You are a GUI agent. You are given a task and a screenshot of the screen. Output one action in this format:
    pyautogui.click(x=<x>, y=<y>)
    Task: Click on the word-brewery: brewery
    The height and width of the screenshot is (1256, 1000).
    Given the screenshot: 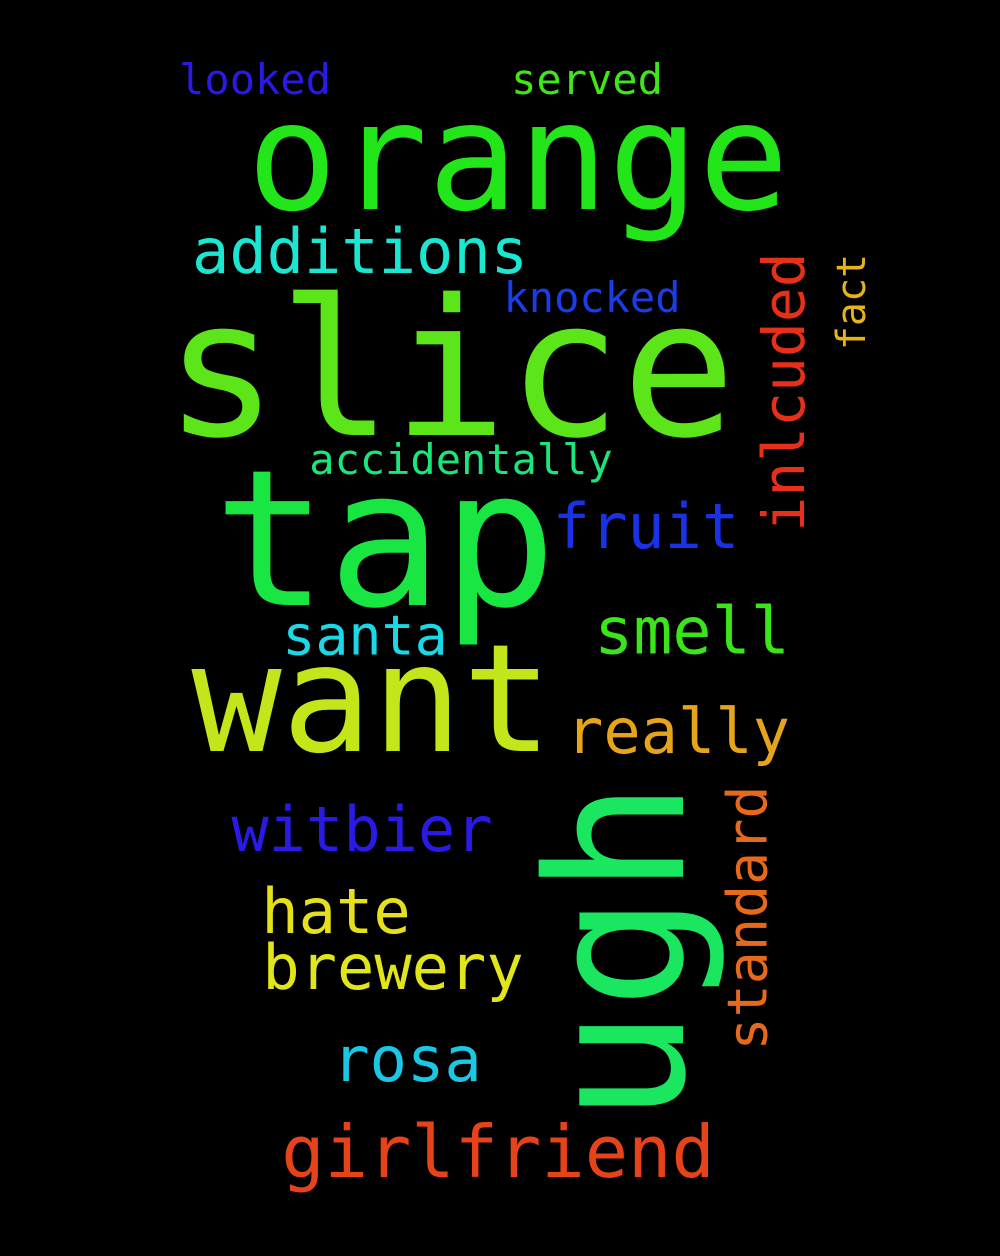 What is the action you would take?
    pyautogui.click(x=393, y=967)
    